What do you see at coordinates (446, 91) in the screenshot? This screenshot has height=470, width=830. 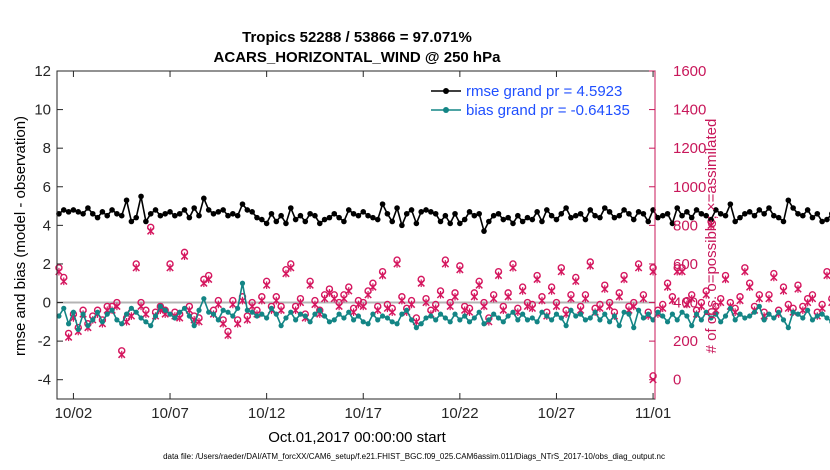 I see `legend-marker` at bounding box center [446, 91].